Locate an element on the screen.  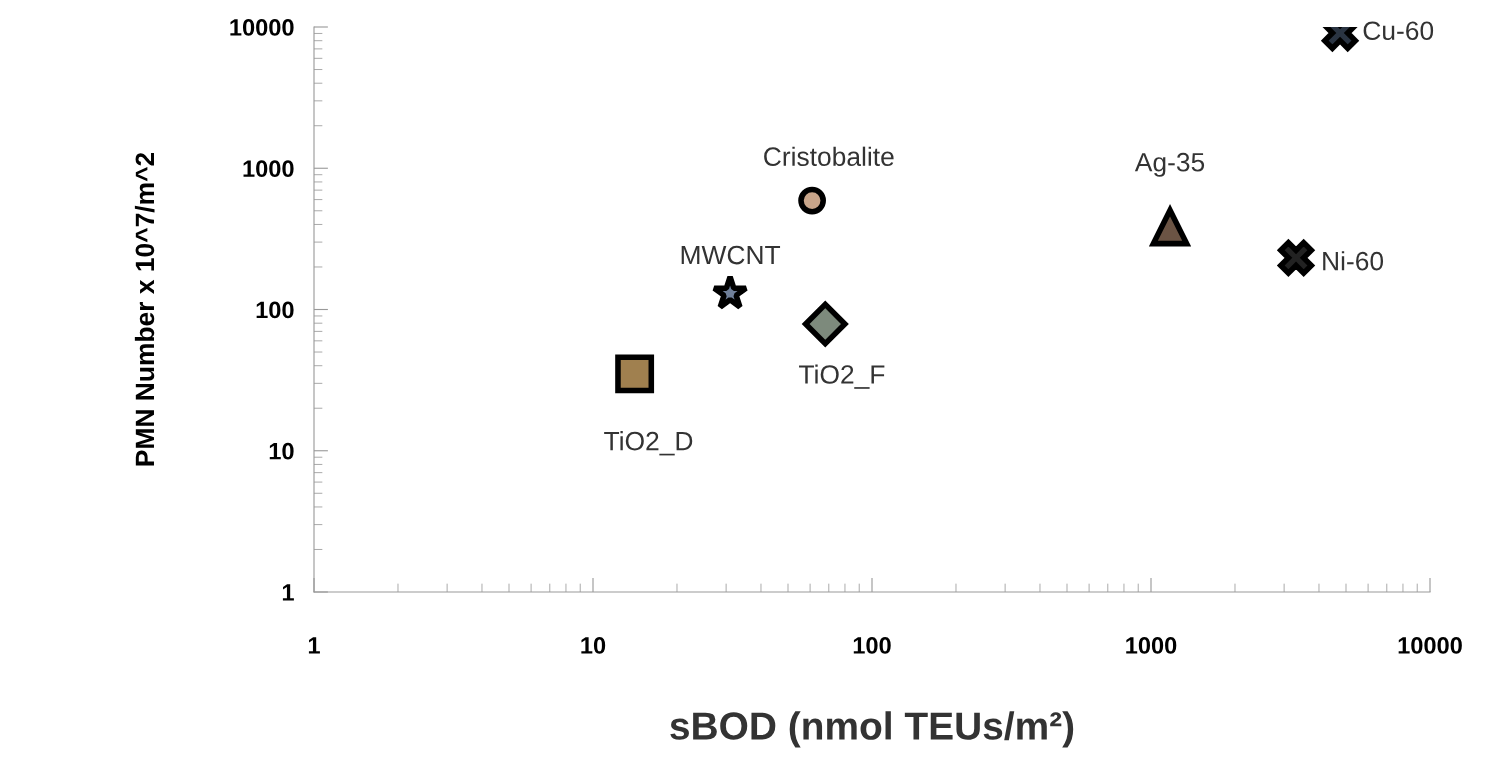
x-tick-label: 100 is located at coordinates (872, 645).